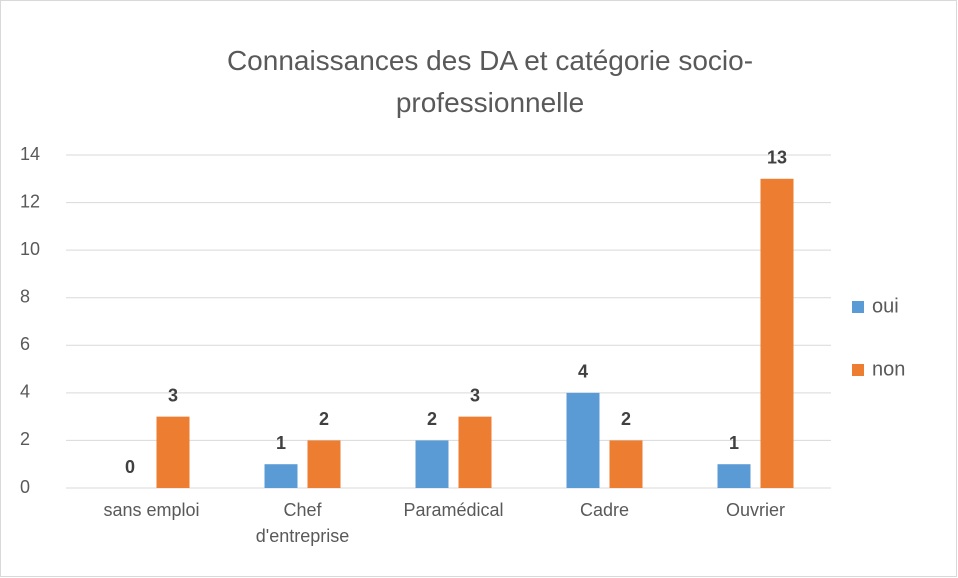 This screenshot has height=578, width=958. What do you see at coordinates (25, 439) in the screenshot?
I see `y-tick-label: 2` at bounding box center [25, 439].